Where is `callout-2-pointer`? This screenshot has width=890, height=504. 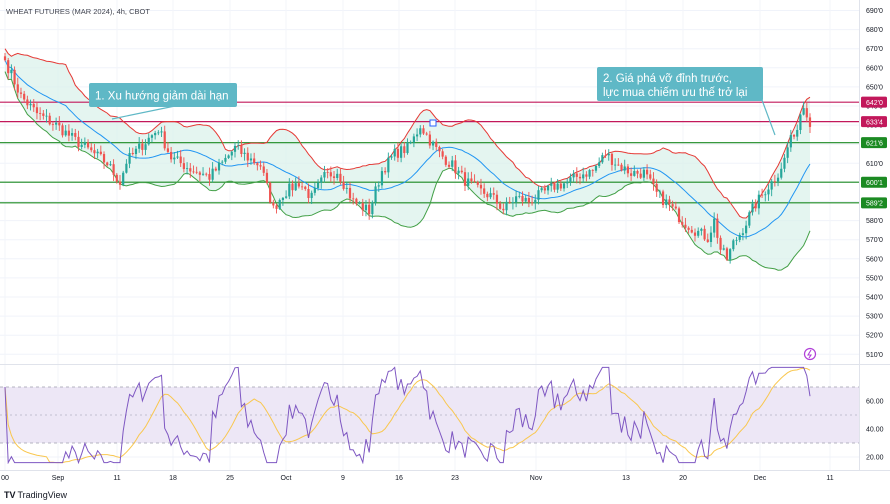
callout-2-pointer is located at coordinates (768, 117).